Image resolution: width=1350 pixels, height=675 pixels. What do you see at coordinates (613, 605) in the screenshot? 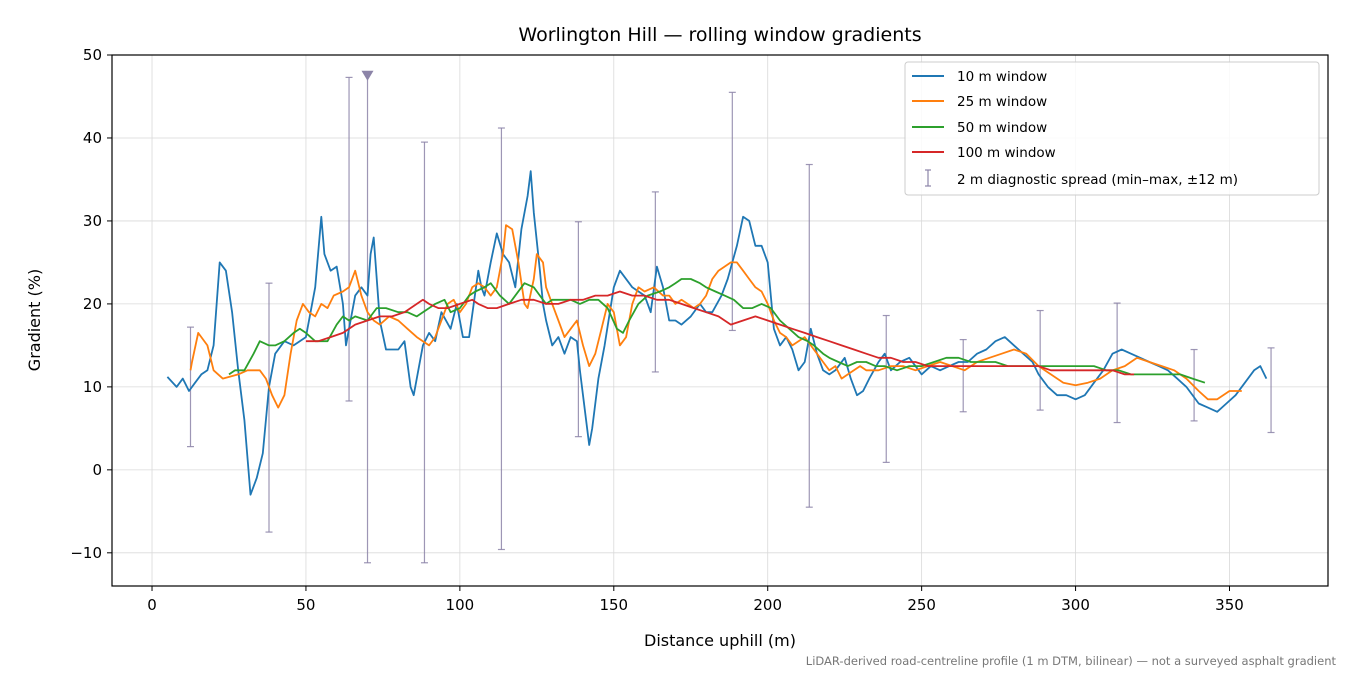
I see `x-tick-label: 150` at bounding box center [613, 605].